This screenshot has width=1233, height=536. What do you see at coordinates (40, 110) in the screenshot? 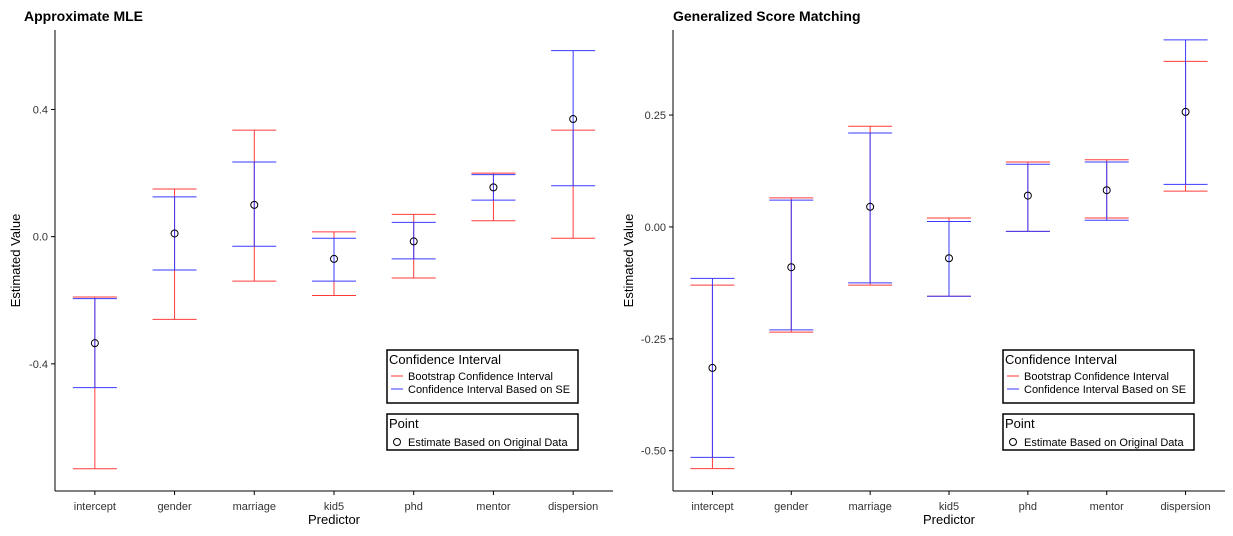
I see `y-tick-label: 0.4` at bounding box center [40, 110].